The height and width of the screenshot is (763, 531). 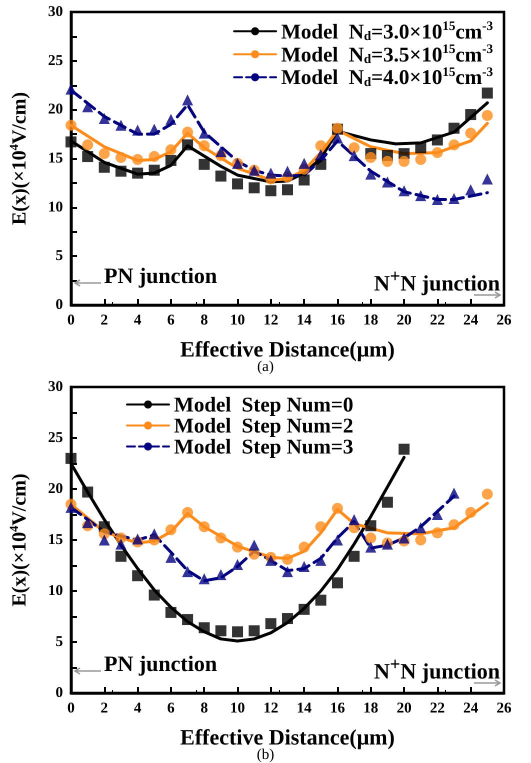 What do you see at coordinates (265, 367) in the screenshot?
I see `text: (a)` at bounding box center [265, 367].